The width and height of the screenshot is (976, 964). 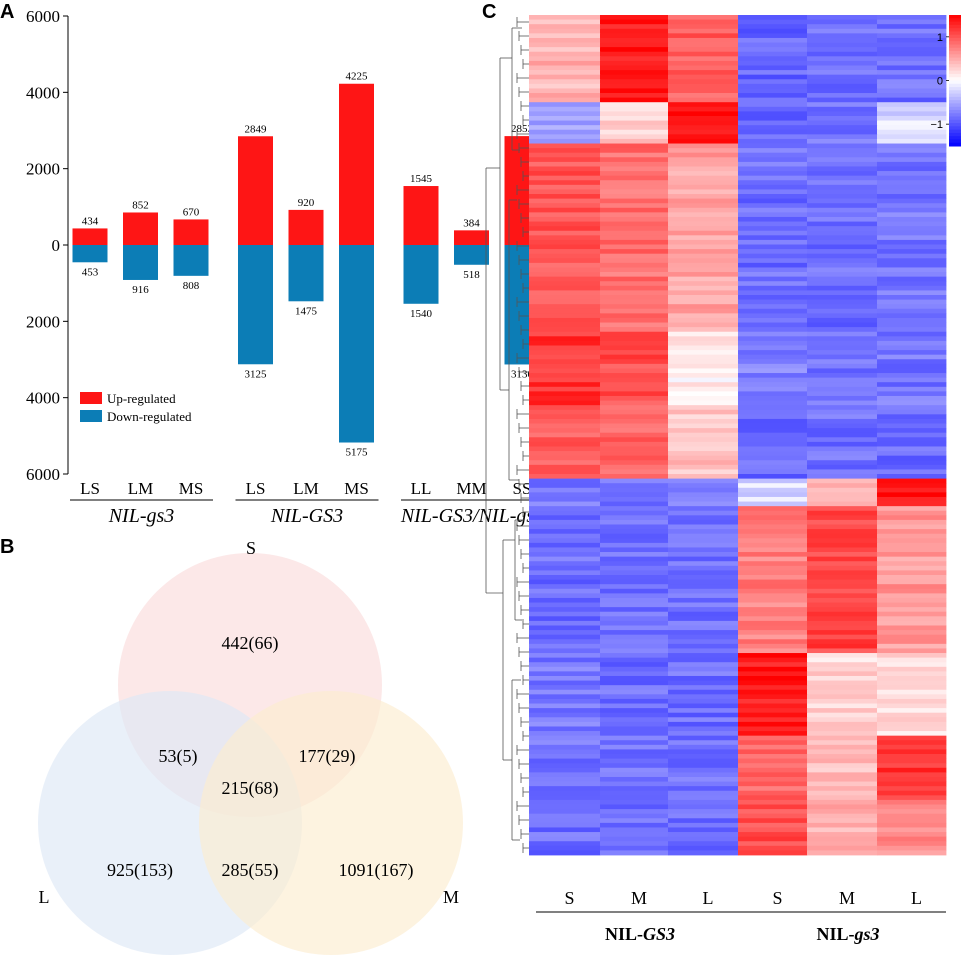 What do you see at coordinates (141, 488) in the screenshot?
I see `x-tick-label: LM` at bounding box center [141, 488].